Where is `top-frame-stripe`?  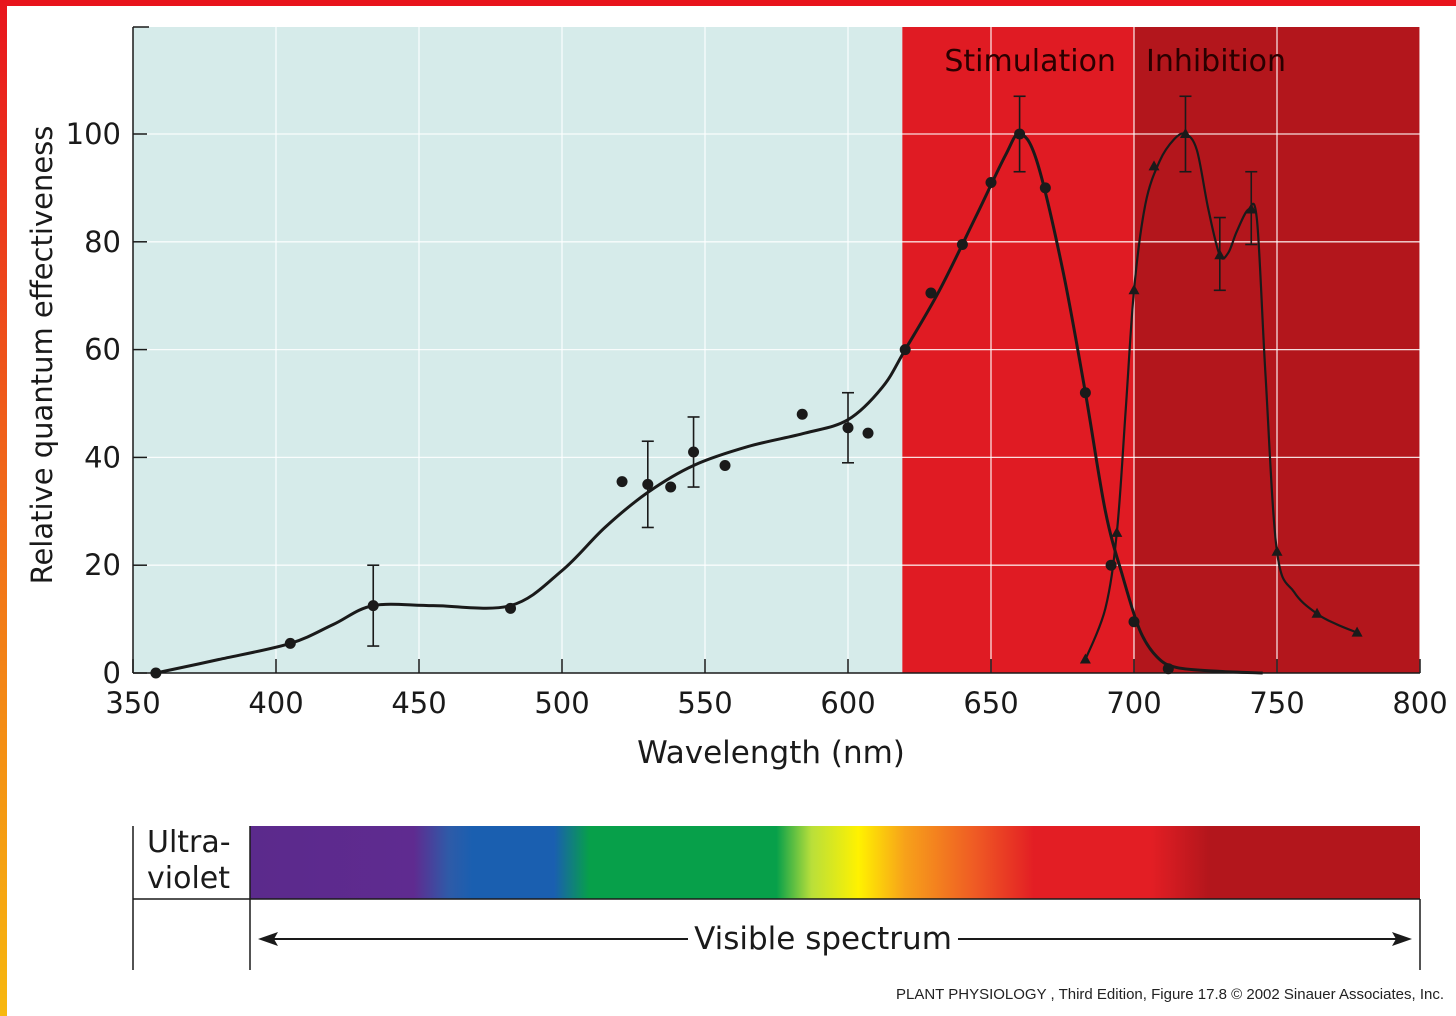 top-frame-stripe is located at coordinates (728, 3).